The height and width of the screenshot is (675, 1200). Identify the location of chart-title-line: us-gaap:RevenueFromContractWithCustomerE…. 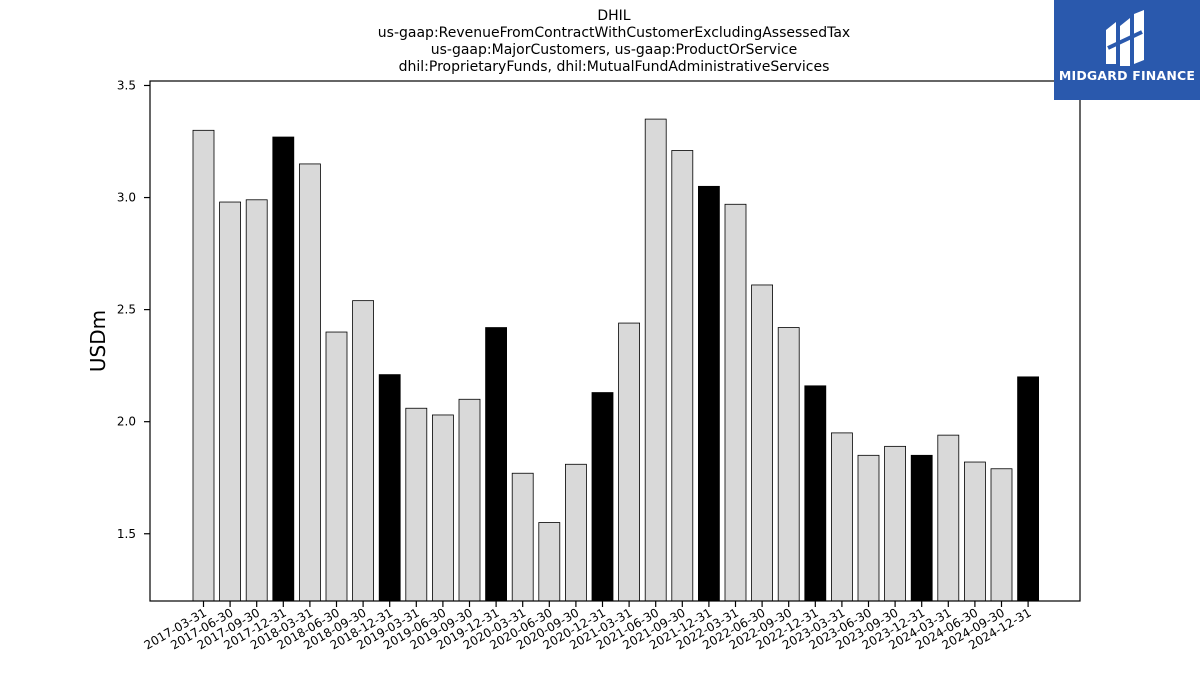
(614, 33).